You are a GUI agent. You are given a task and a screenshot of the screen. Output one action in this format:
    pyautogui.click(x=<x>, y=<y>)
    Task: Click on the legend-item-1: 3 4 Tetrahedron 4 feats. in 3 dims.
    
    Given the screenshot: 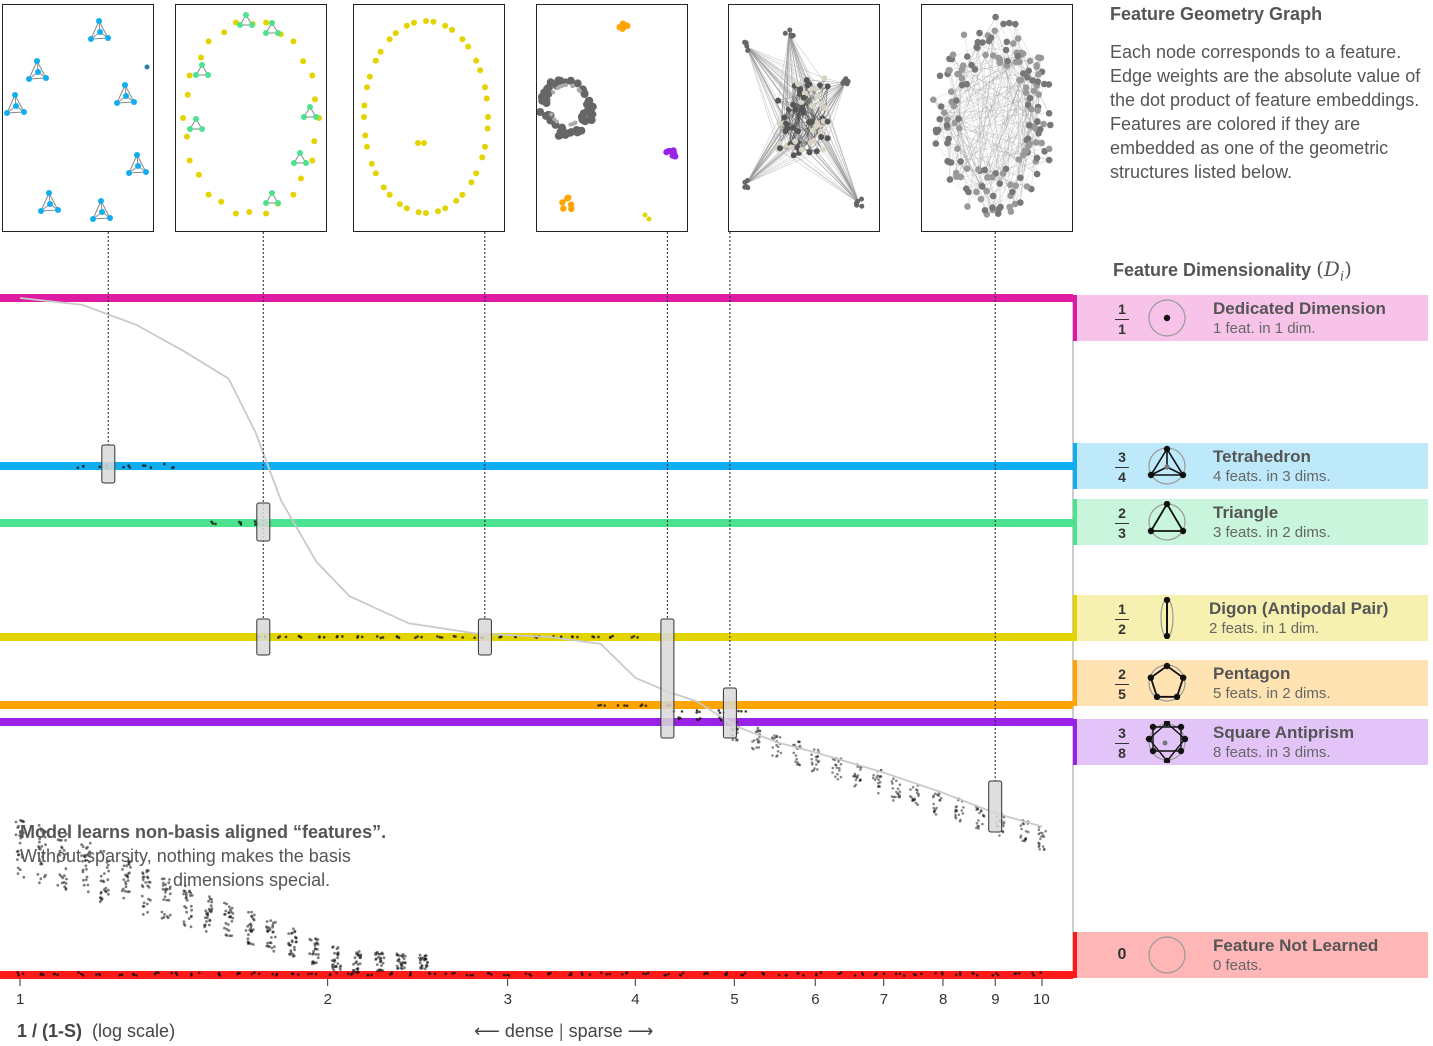 What is the action you would take?
    pyautogui.click(x=1250, y=466)
    